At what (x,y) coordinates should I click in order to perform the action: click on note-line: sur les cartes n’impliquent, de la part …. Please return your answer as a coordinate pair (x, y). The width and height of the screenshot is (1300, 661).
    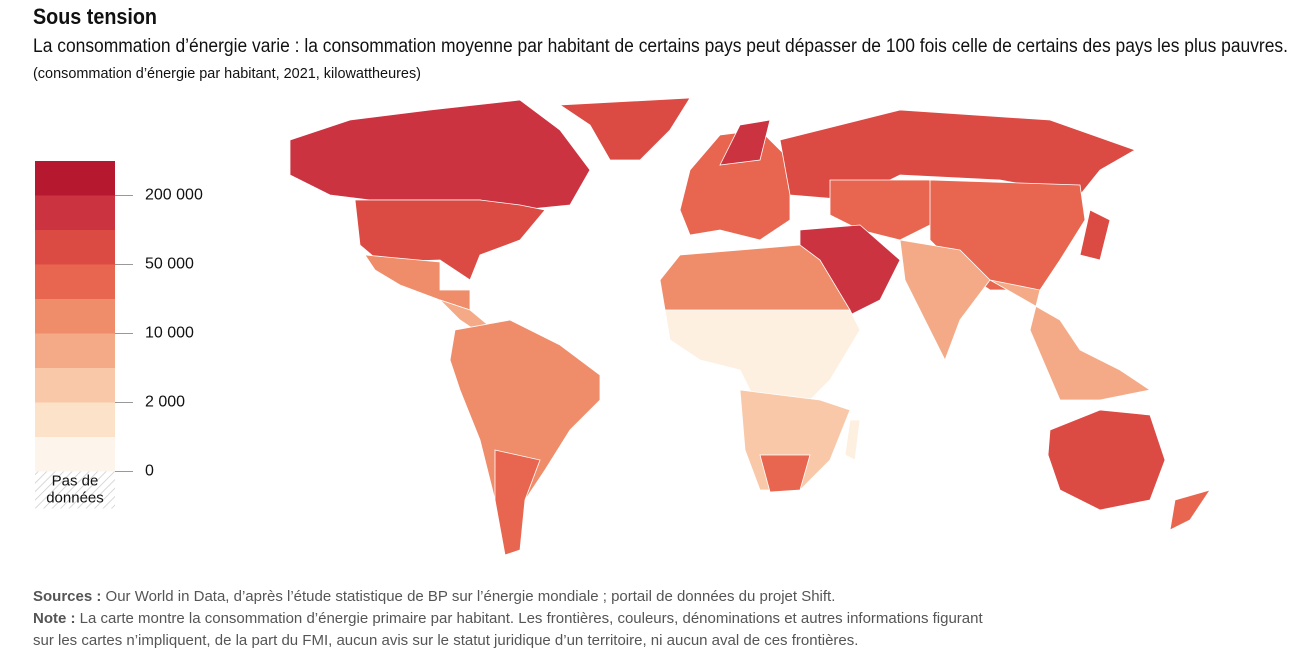
    Looking at the image, I should click on (445, 640).